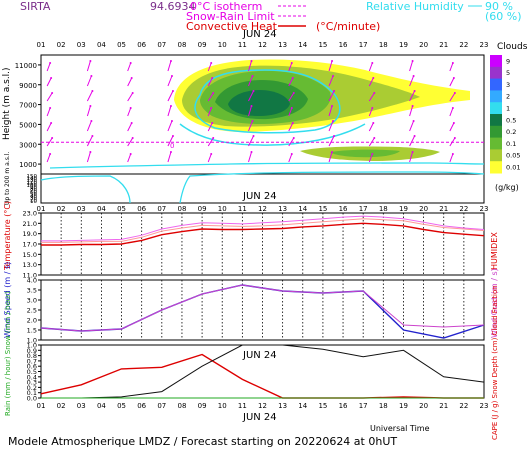  I want to click on lower-ytick-10: 10, so click(33, 202).